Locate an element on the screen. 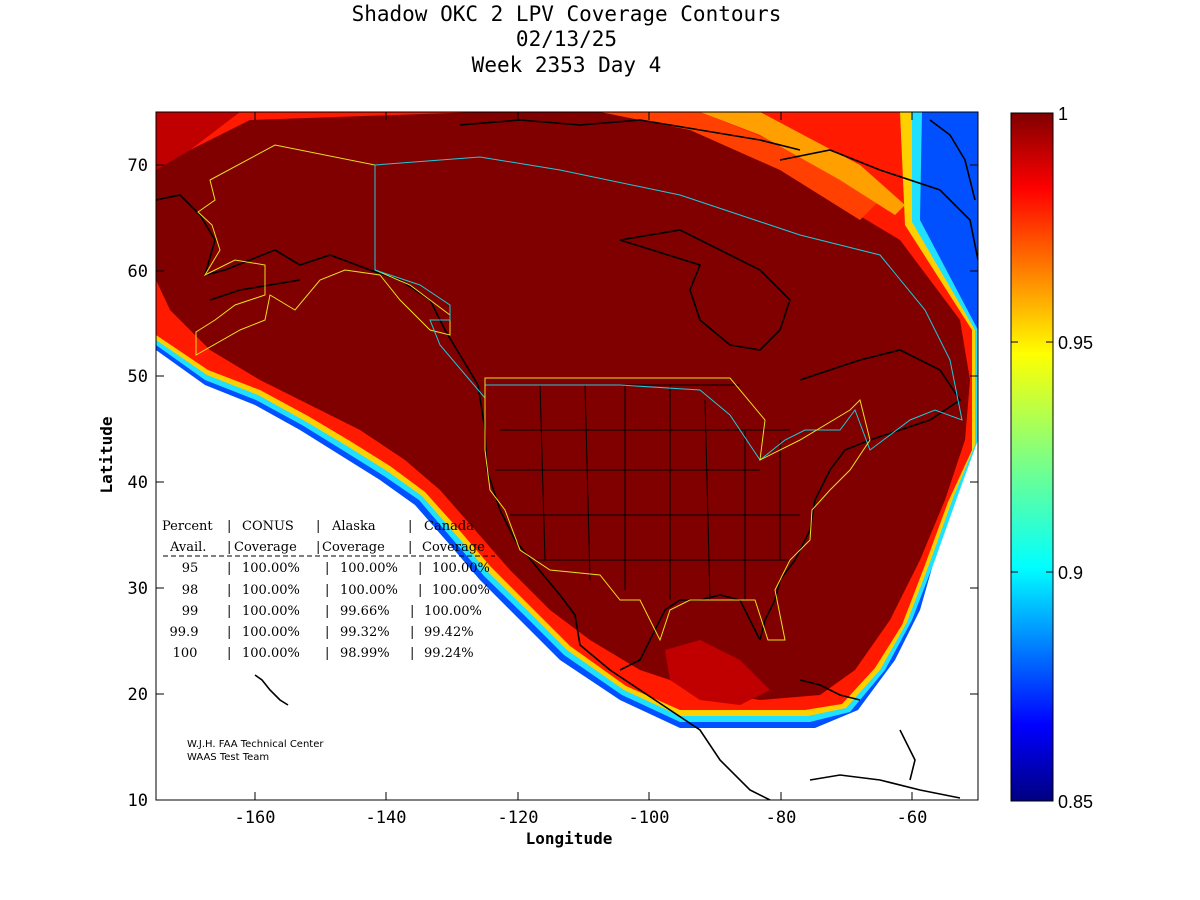 The width and height of the screenshot is (1200, 900). table-cell: 98.99% is located at coordinates (365, 653).